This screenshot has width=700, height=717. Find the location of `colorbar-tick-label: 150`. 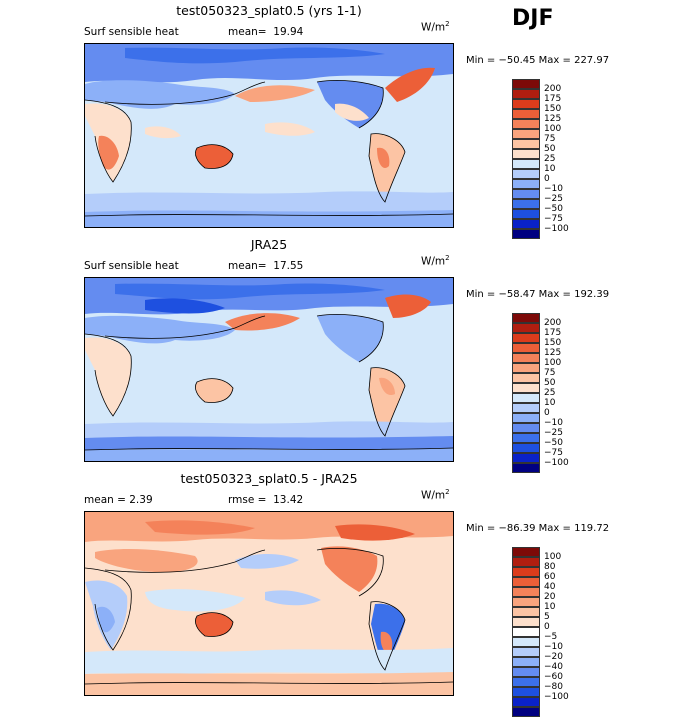

colorbar-tick-label: 150 is located at coordinates (553, 109).